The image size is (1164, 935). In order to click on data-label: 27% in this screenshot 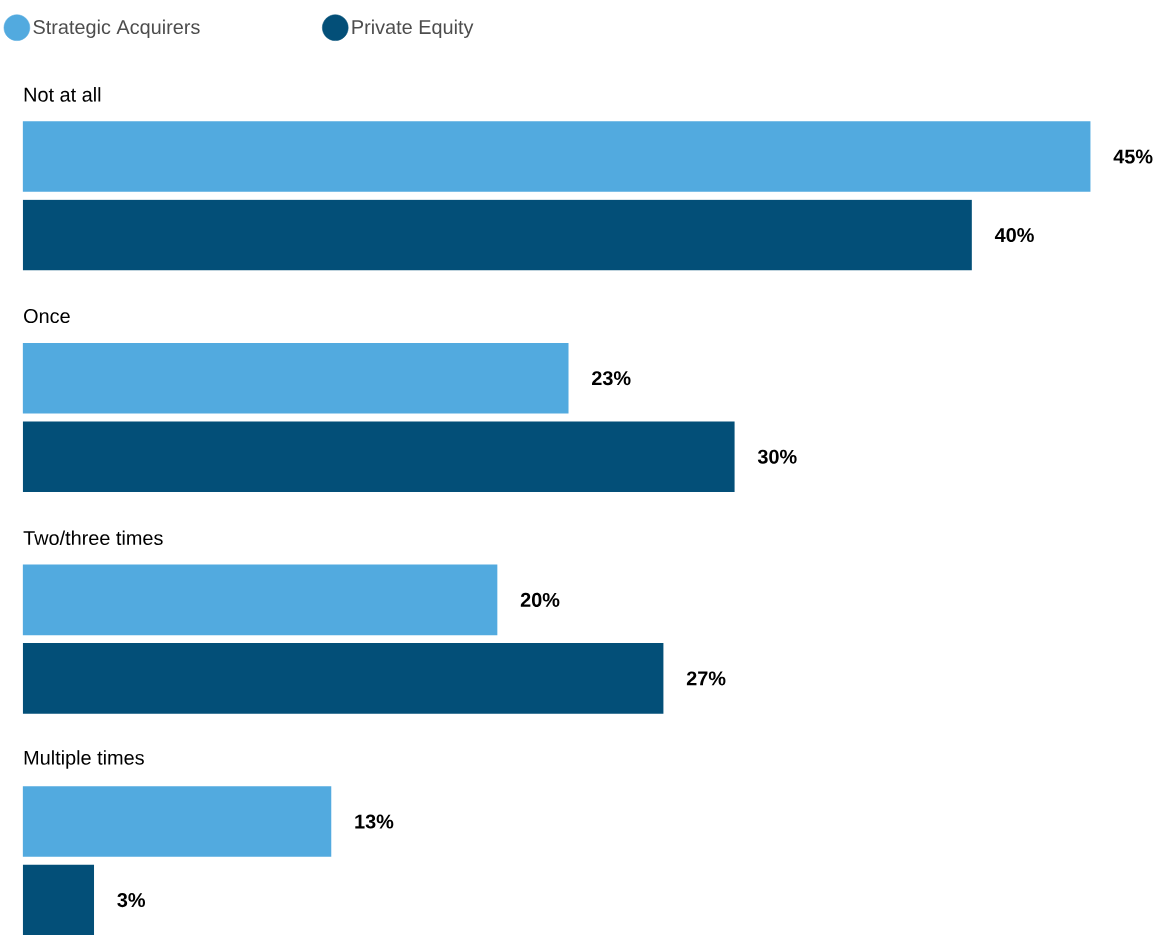, I will do `click(706, 678)`.